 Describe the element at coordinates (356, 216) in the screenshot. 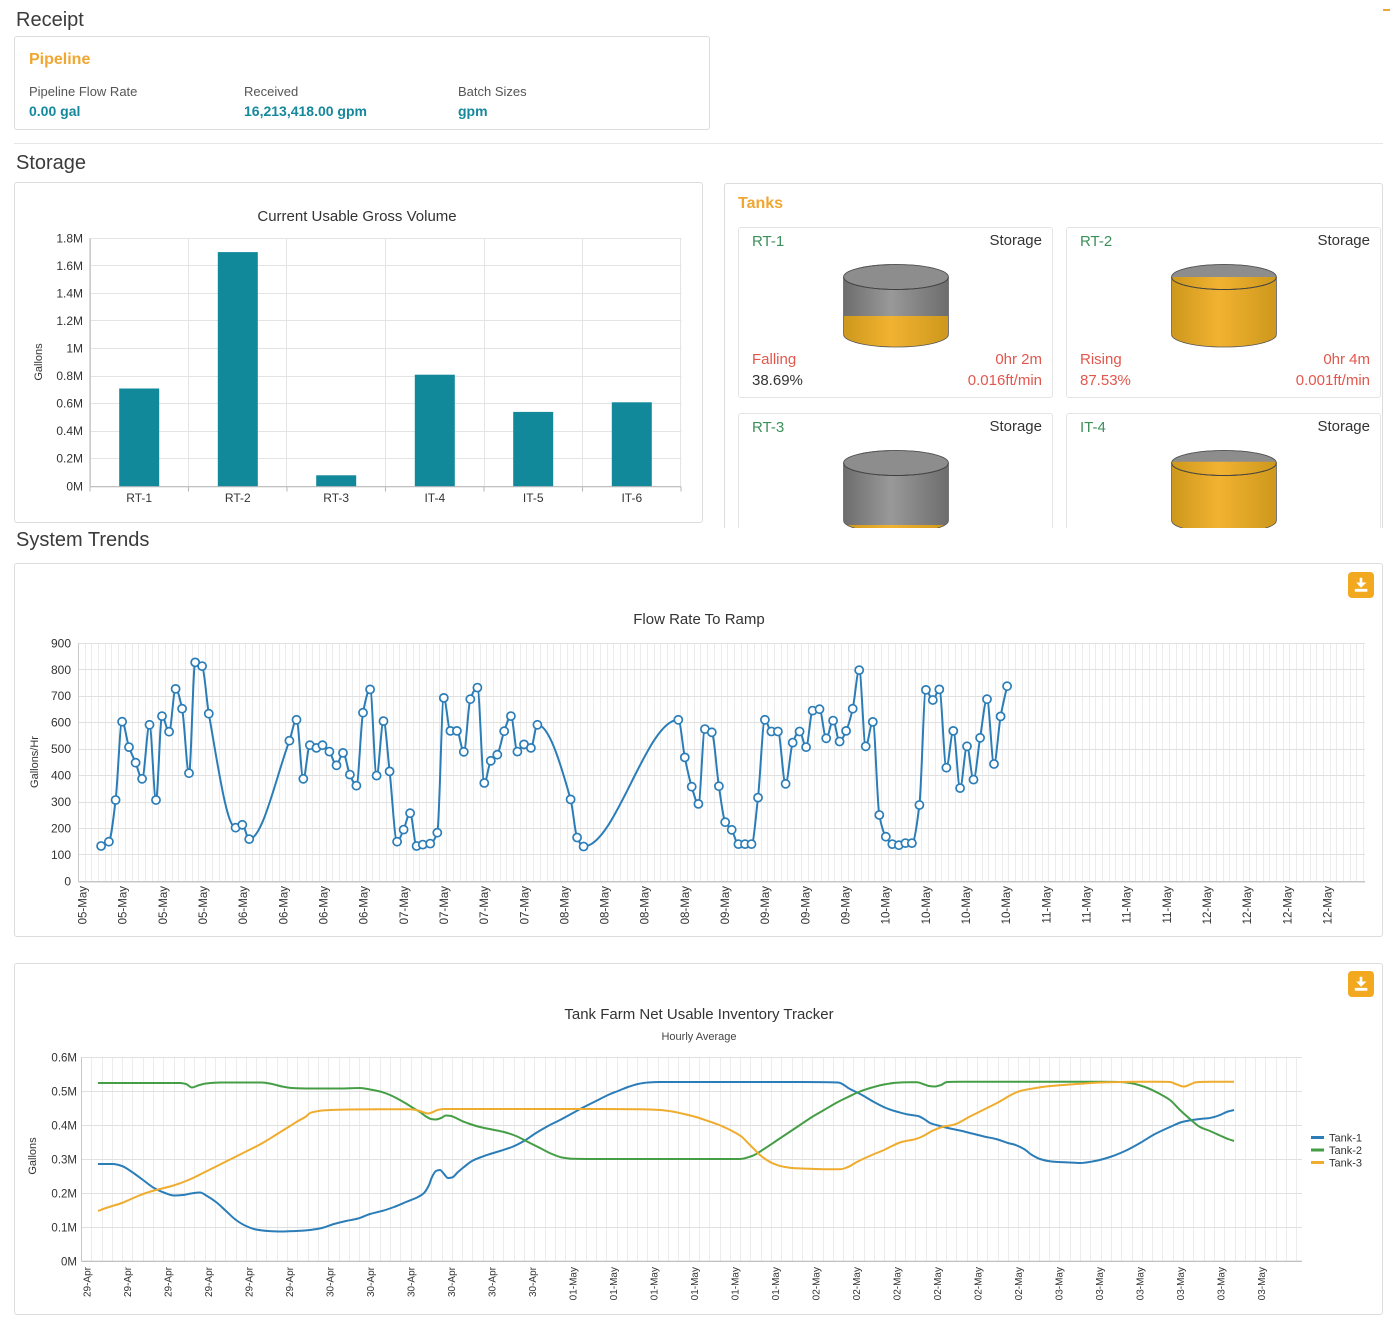

I see `svg-text: Current Usable Gross Volume` at that location.